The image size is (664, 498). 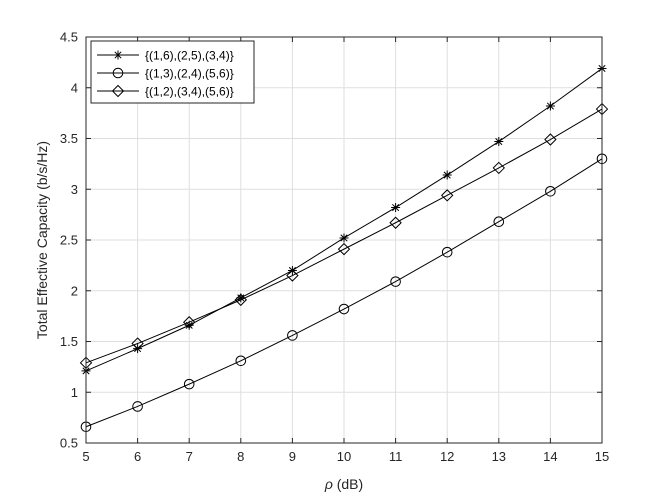 What do you see at coordinates (240, 456) in the screenshot?
I see `x-tick-label: 8` at bounding box center [240, 456].